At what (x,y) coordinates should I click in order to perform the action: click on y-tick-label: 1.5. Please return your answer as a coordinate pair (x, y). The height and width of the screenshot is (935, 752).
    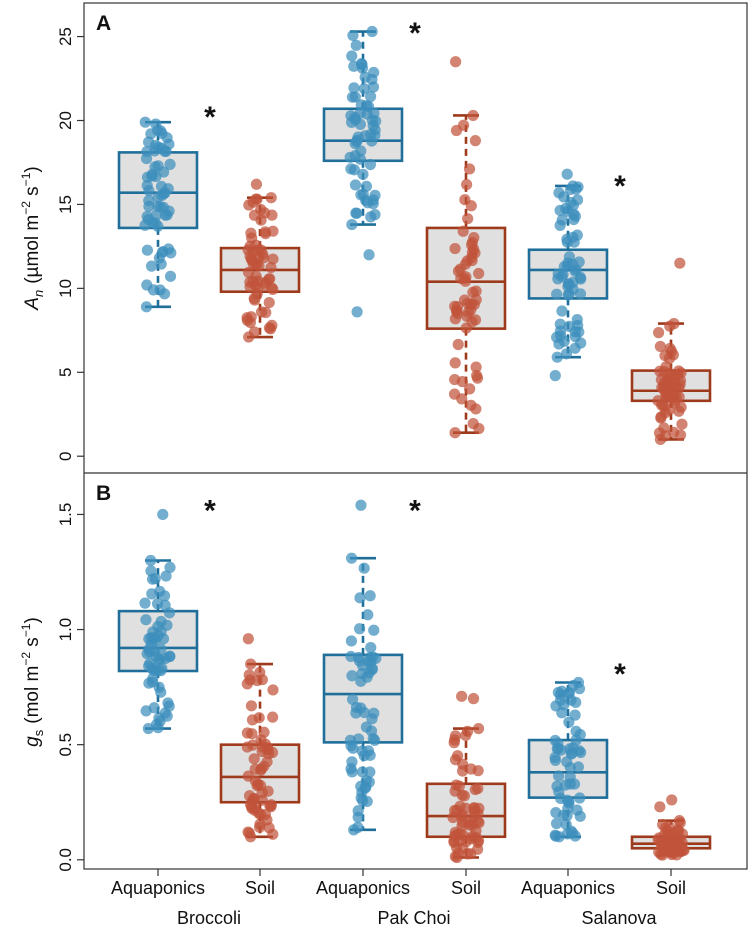
    Looking at the image, I should click on (65, 515).